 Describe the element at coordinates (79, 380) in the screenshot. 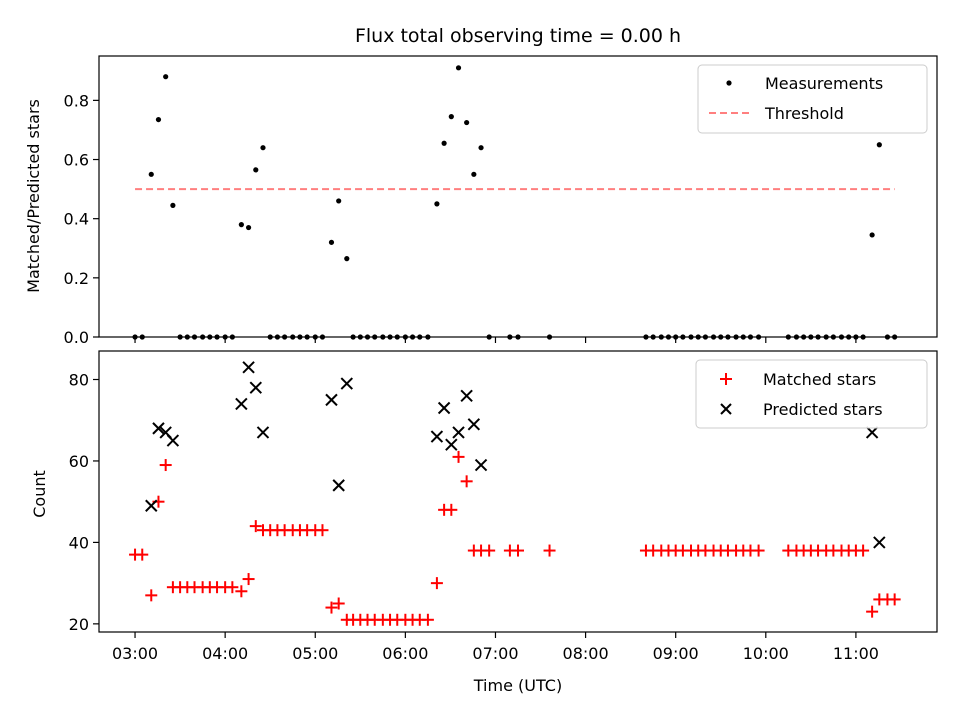

I see `bottom-ytick-label: 80` at that location.